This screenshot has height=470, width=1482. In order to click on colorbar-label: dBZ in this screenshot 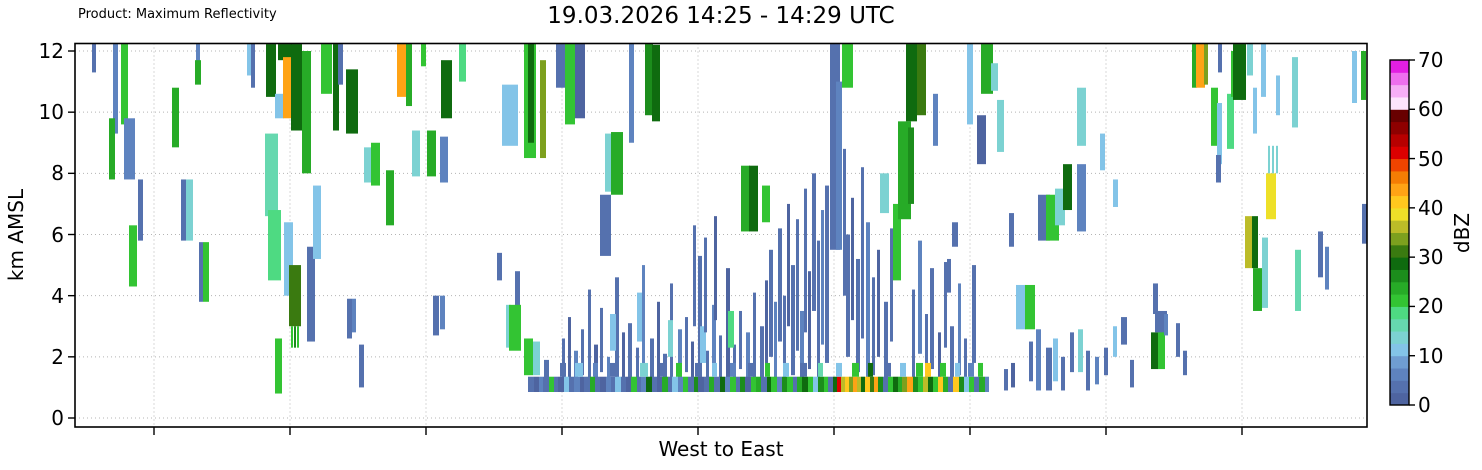, I will do `click(1462, 233)`.